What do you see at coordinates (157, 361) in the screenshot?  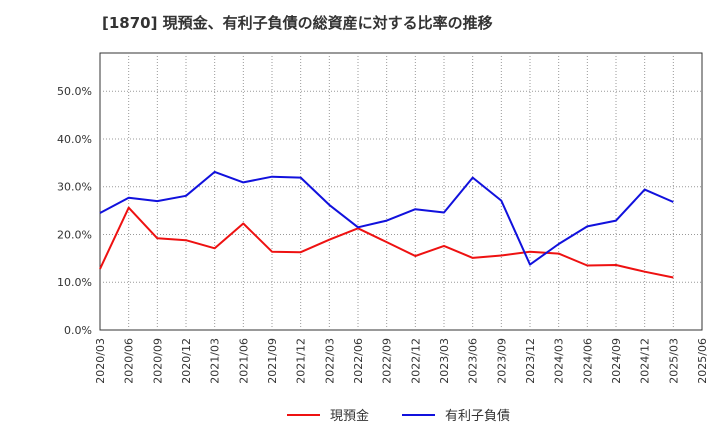 I see `x-tick-label: 2020/09` at bounding box center [157, 361].